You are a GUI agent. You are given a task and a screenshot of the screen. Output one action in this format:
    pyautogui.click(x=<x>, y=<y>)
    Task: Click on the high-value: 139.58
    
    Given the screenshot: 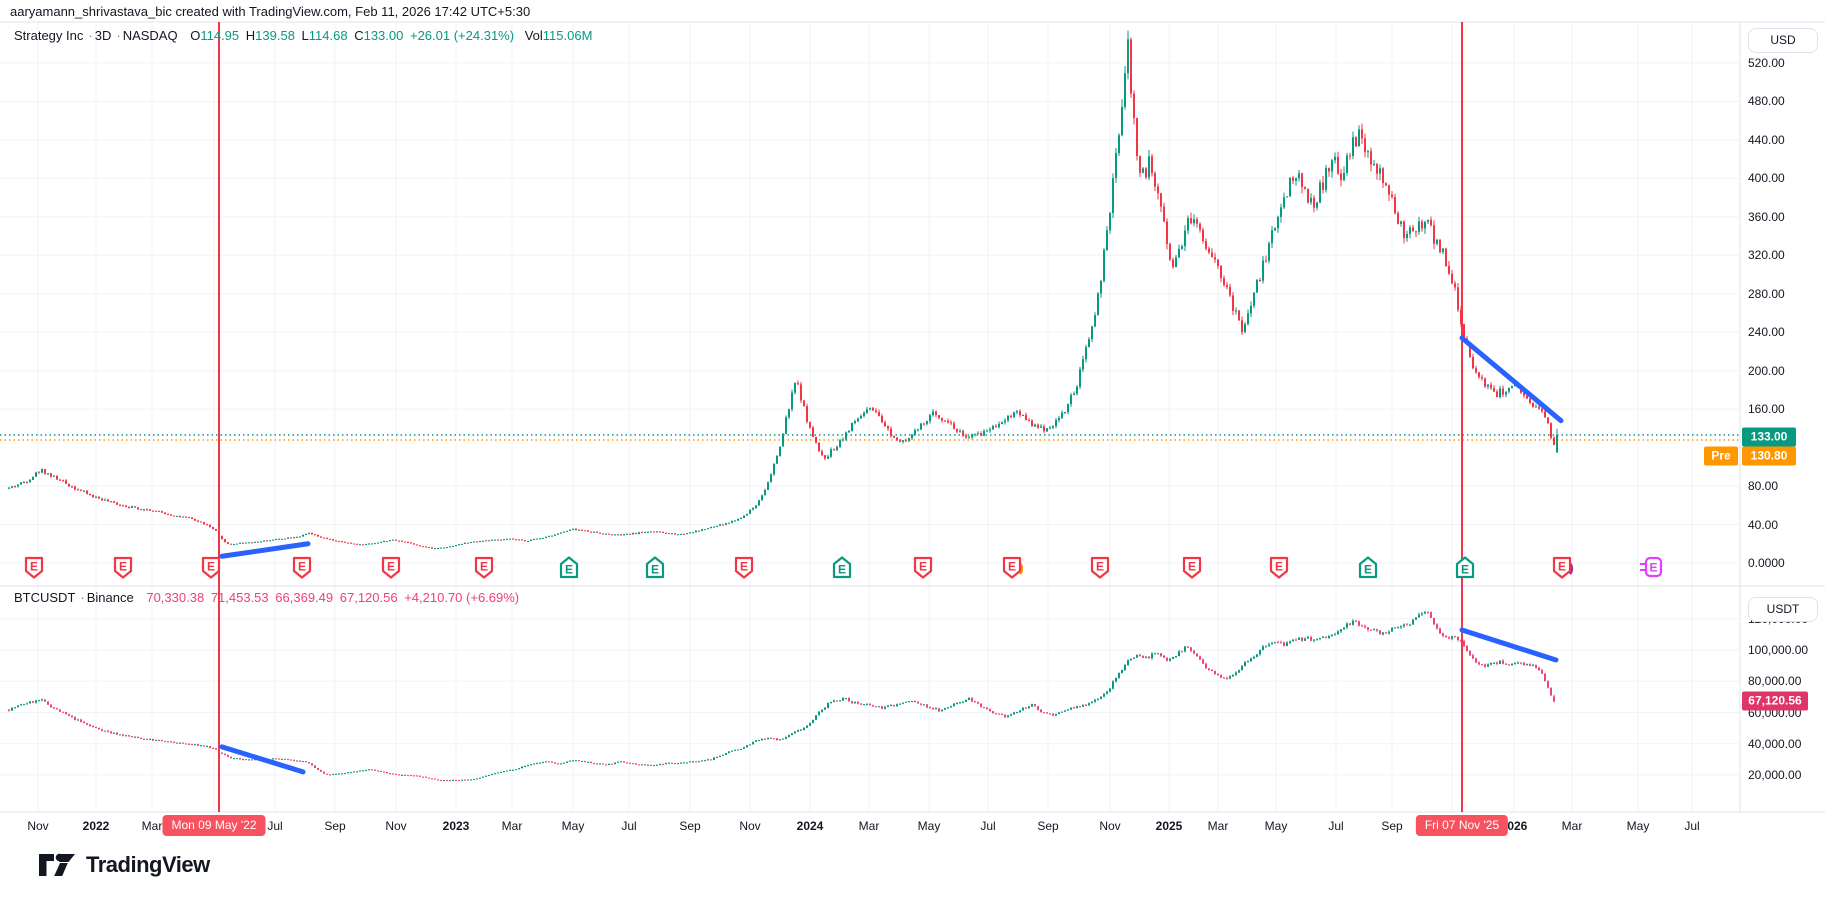 What is the action you would take?
    pyautogui.click(x=275, y=35)
    